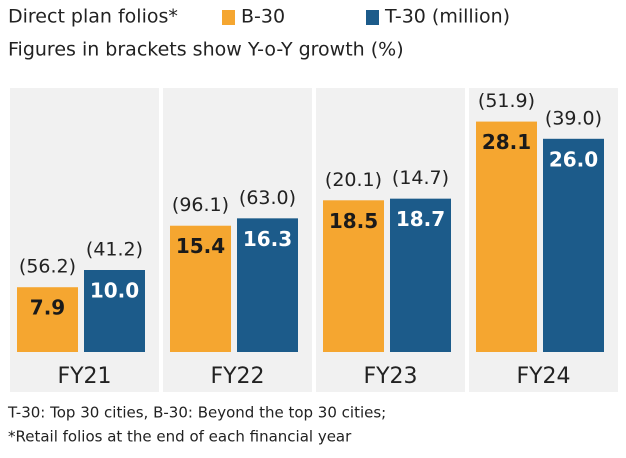 The image size is (626, 458). I want to click on growth-label: (41.2), so click(114, 250).